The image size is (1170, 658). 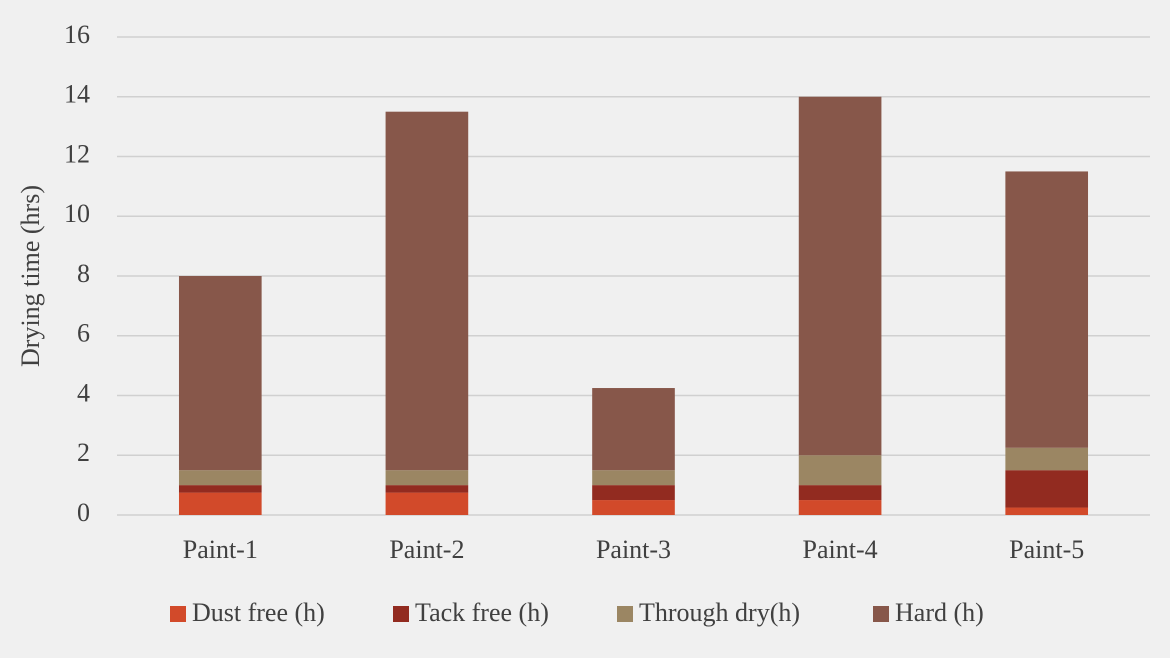 What do you see at coordinates (77, 34) in the screenshot?
I see `y-tick-label: 16` at bounding box center [77, 34].